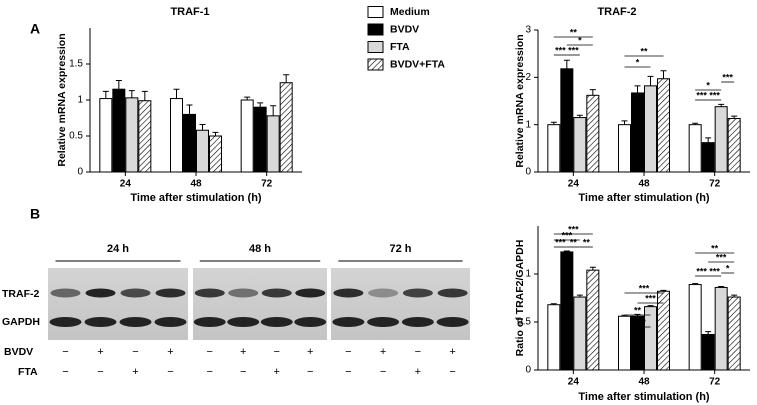 This screenshot has width=757, height=405. Describe the element at coordinates (528, 30) in the screenshot. I see `y-tick-label: 3` at that location.